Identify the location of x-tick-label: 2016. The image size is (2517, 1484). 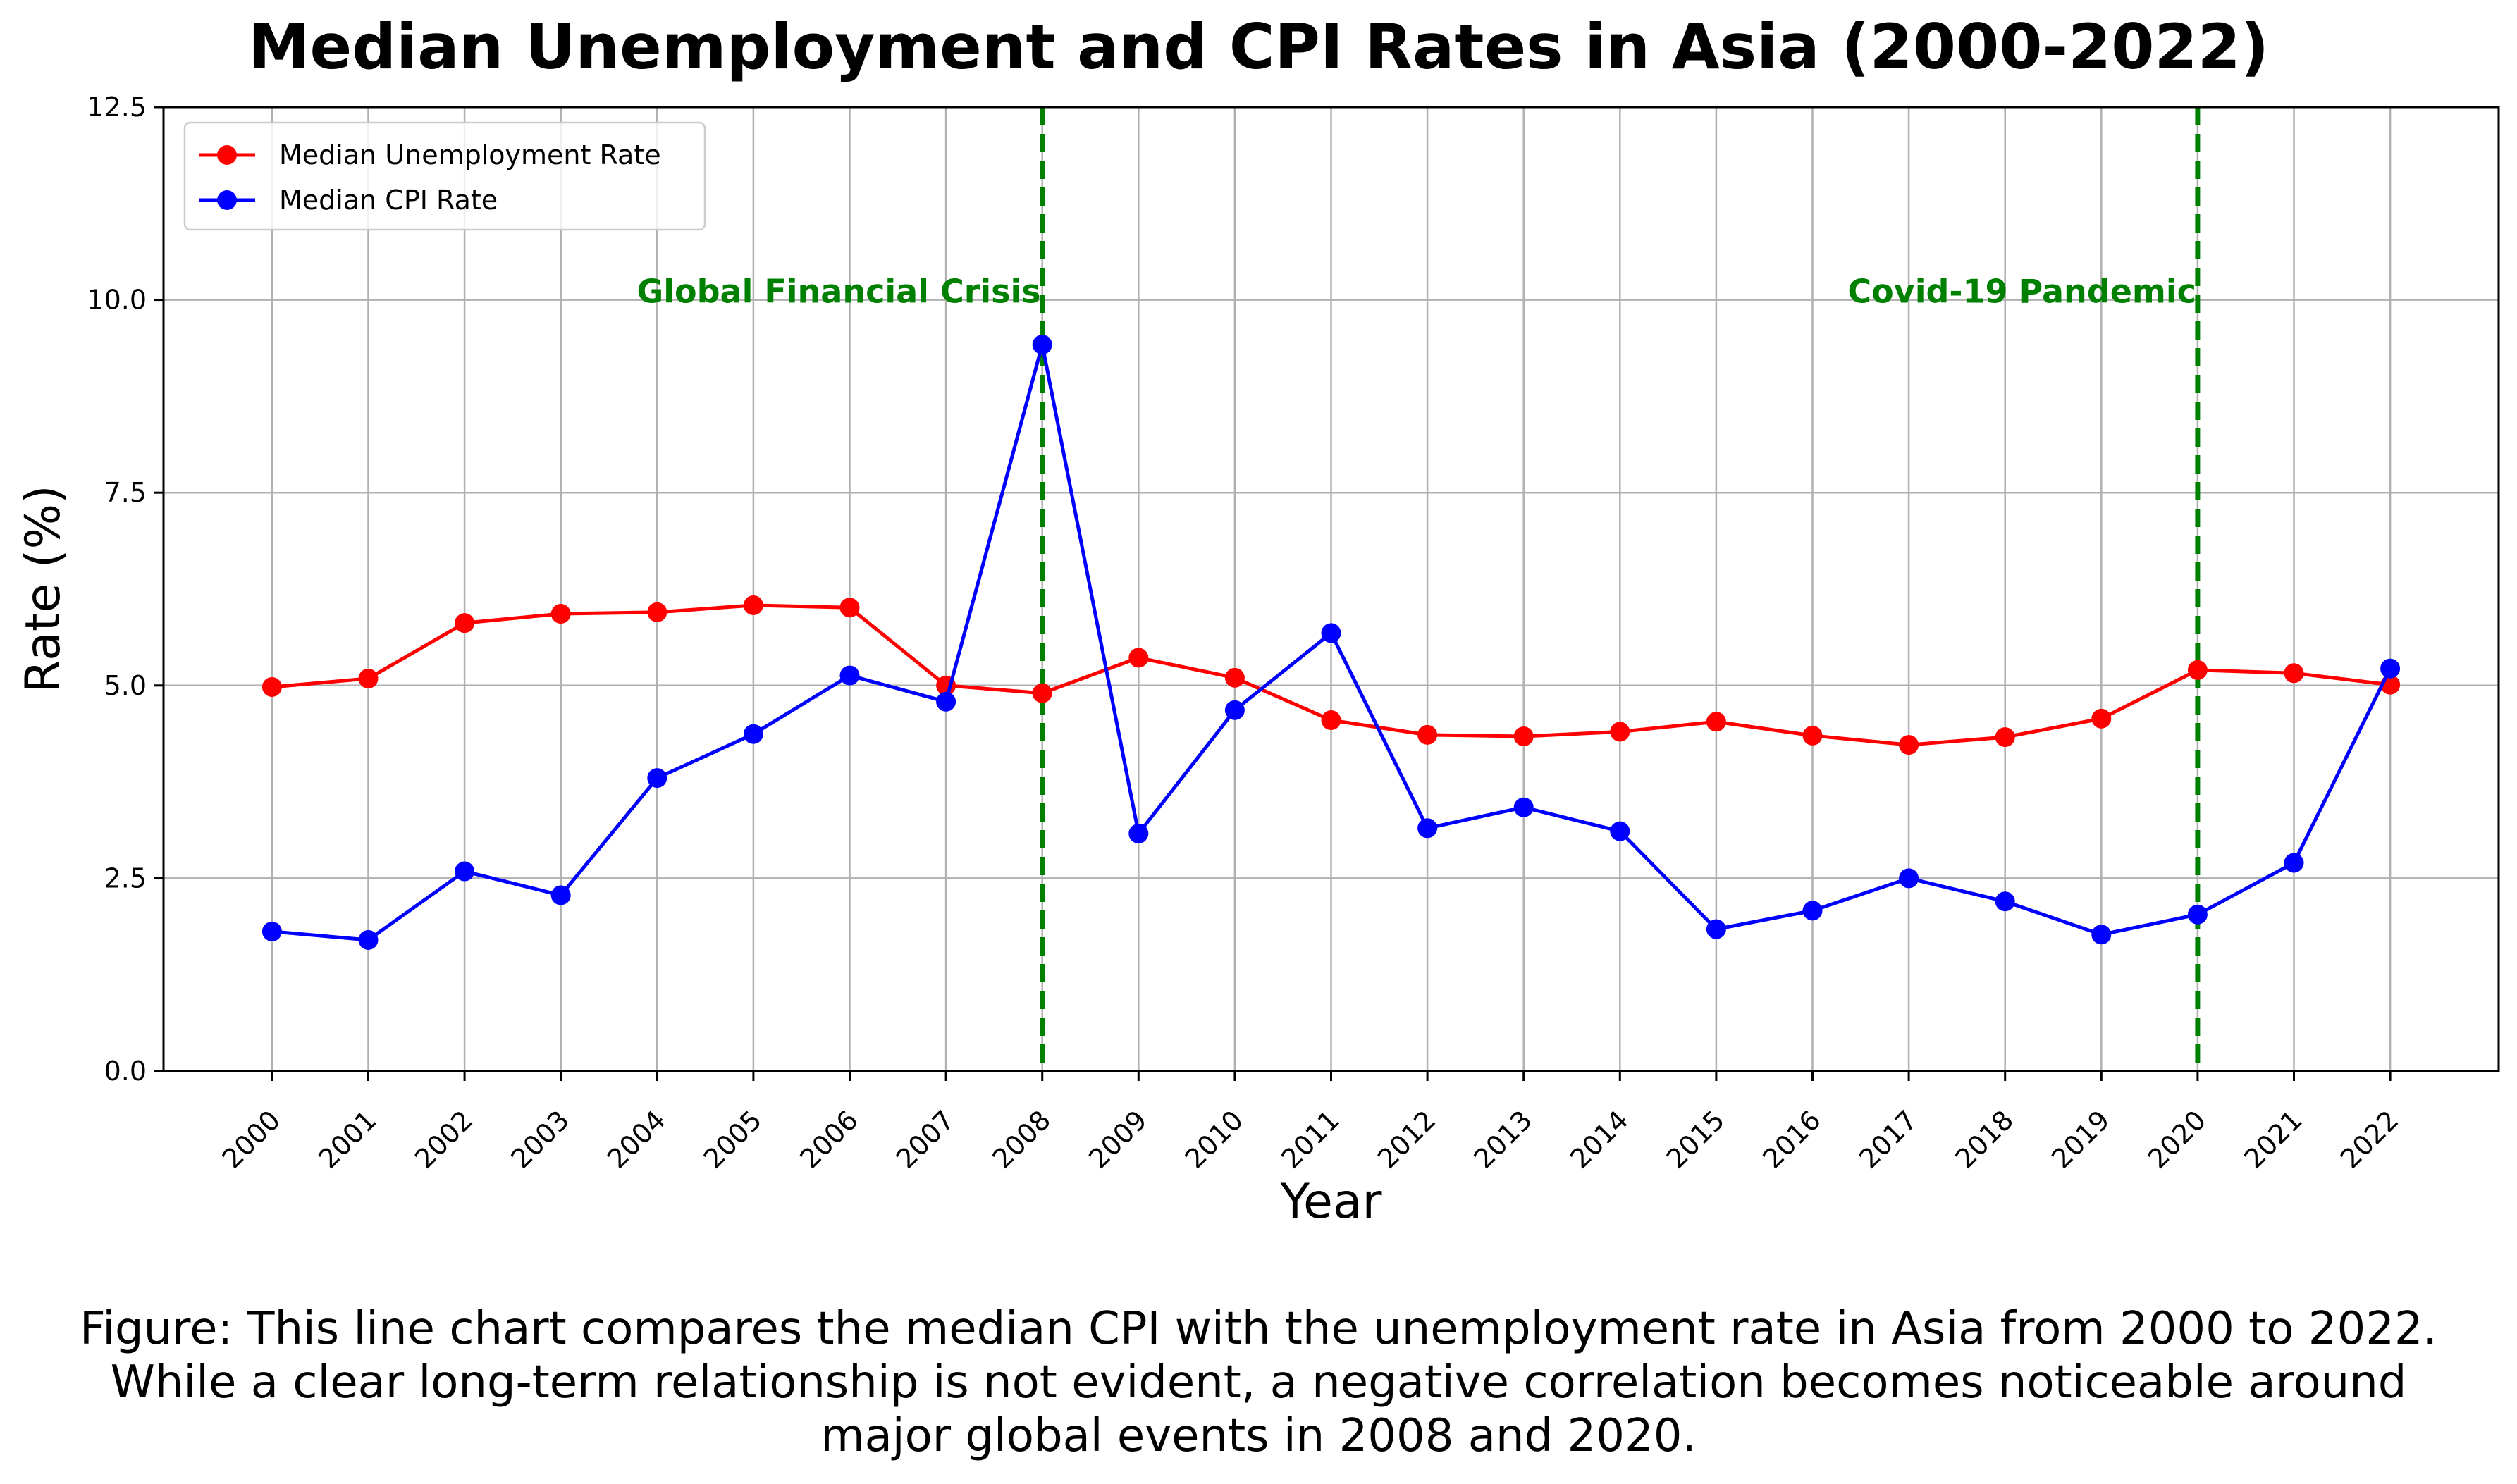
(1792, 1139).